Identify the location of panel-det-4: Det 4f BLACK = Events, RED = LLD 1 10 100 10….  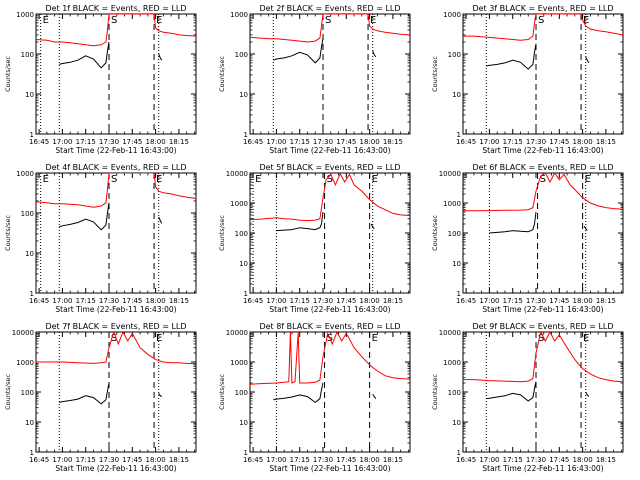
(100, 238).